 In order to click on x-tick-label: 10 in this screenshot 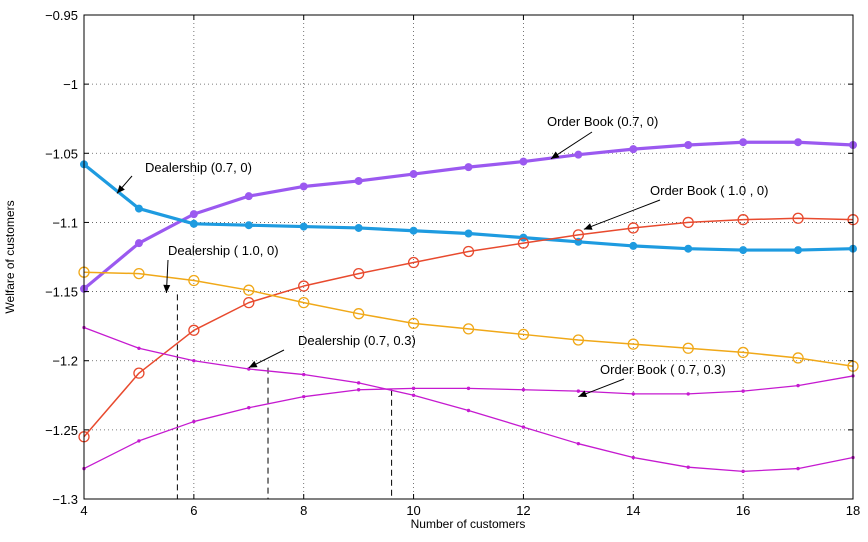, I will do `click(413, 510)`.